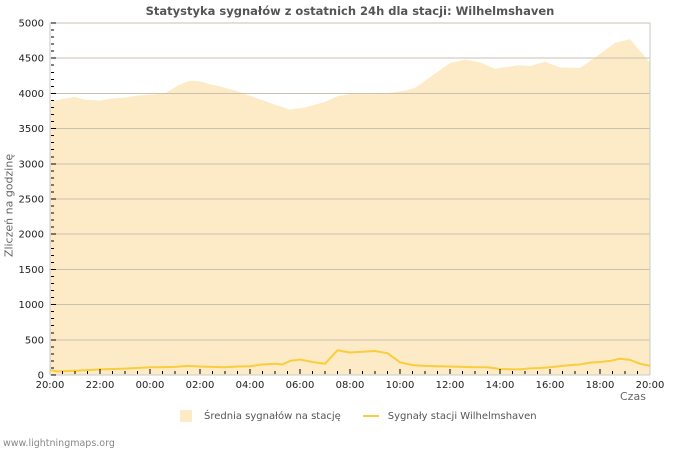  I want to click on x-tick-label: 06:00, so click(300, 385).